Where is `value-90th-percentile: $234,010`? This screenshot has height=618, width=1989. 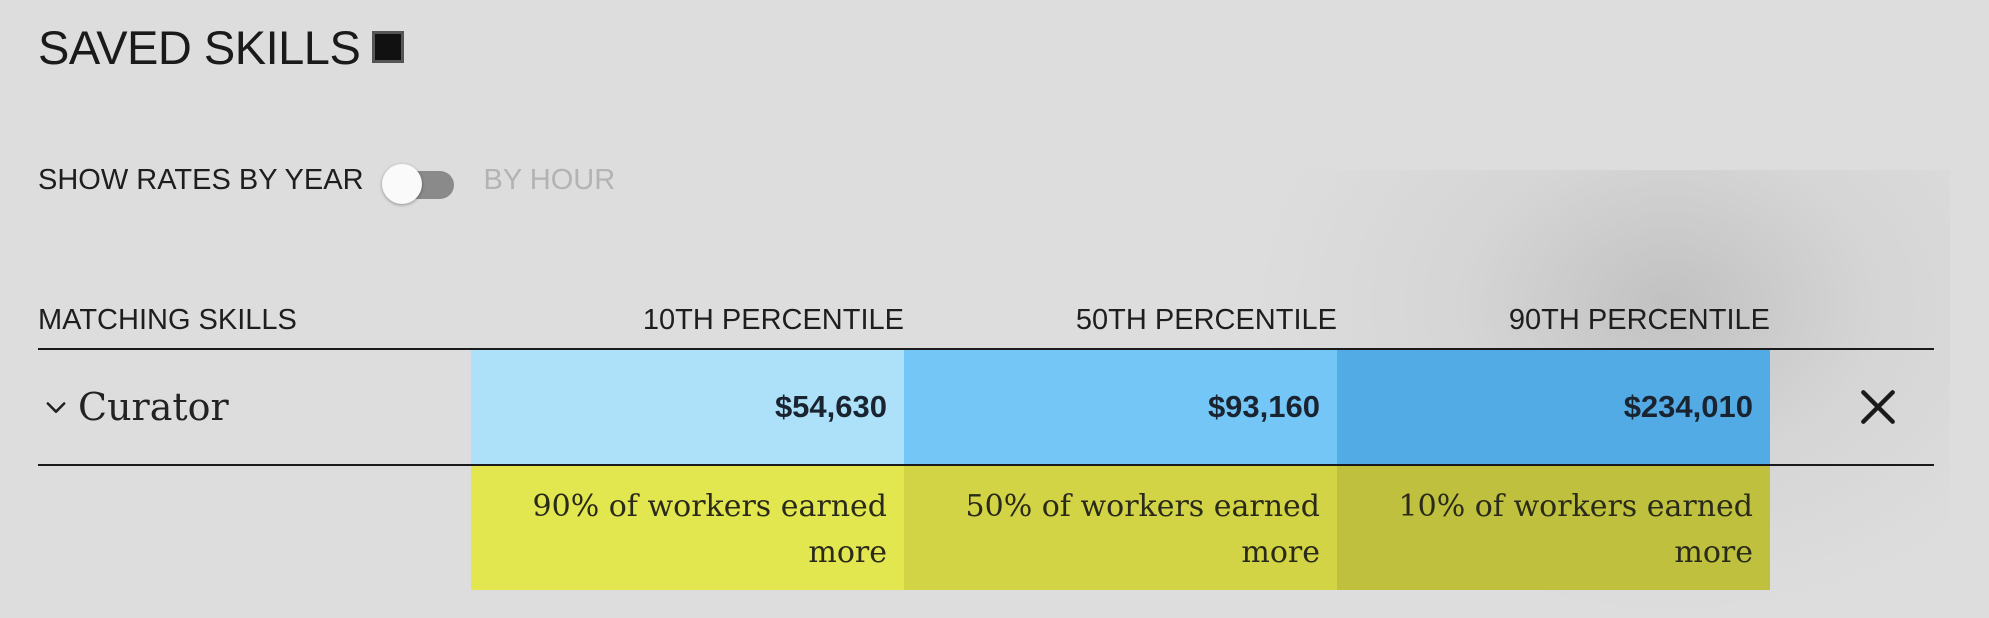
value-90th-percentile: $234,010 is located at coordinates (1553, 407).